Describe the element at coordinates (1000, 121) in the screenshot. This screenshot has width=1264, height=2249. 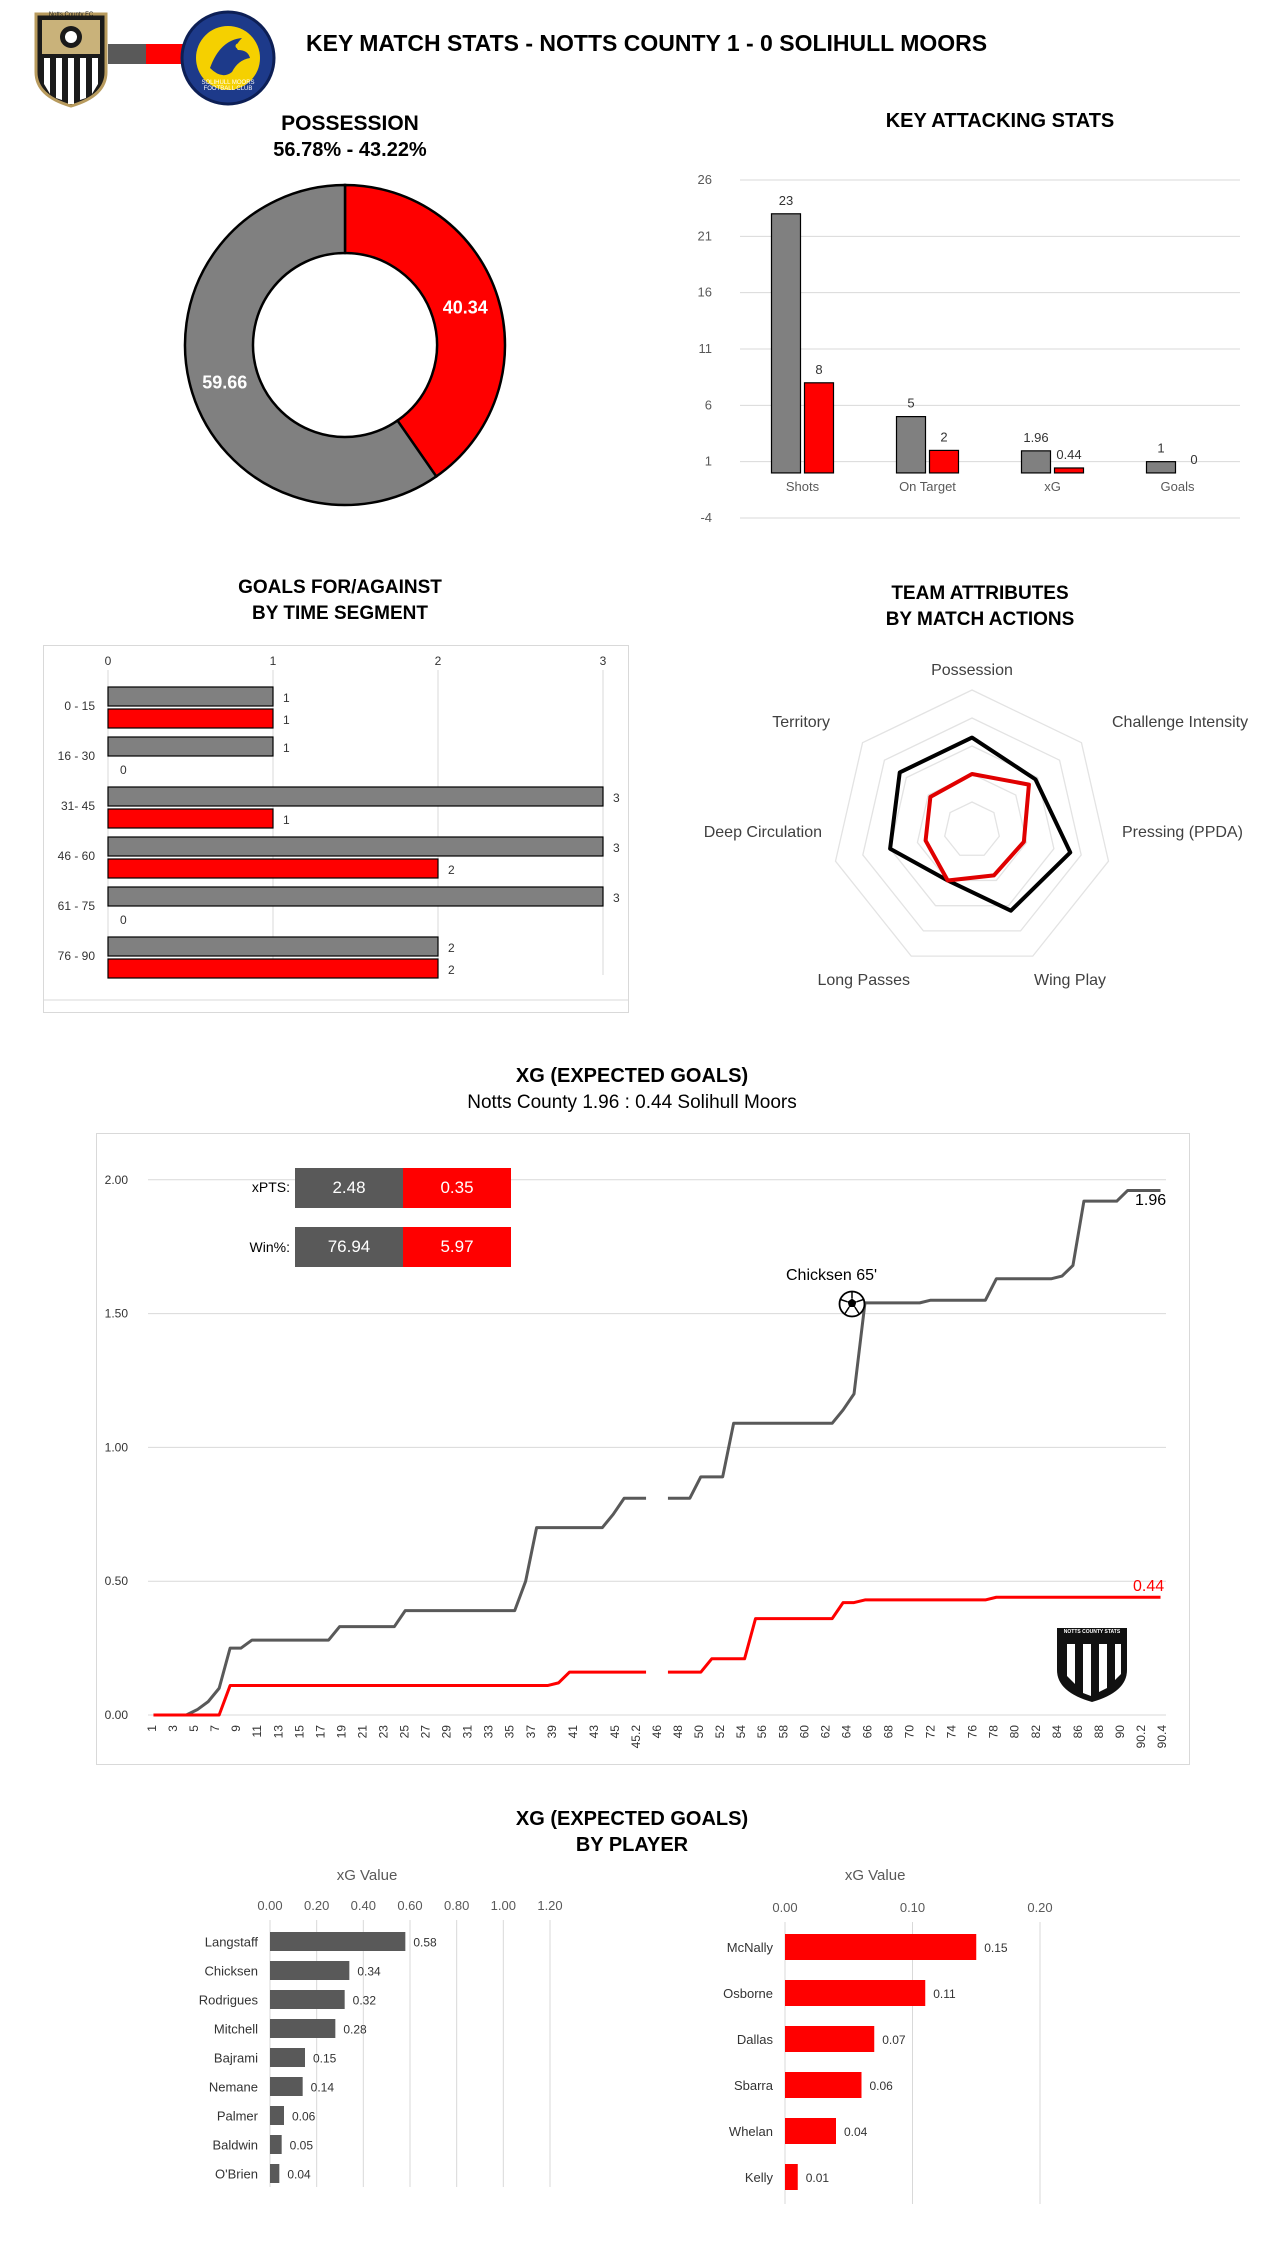
I see `attacking-title: KEY ATTACKING STATS` at that location.